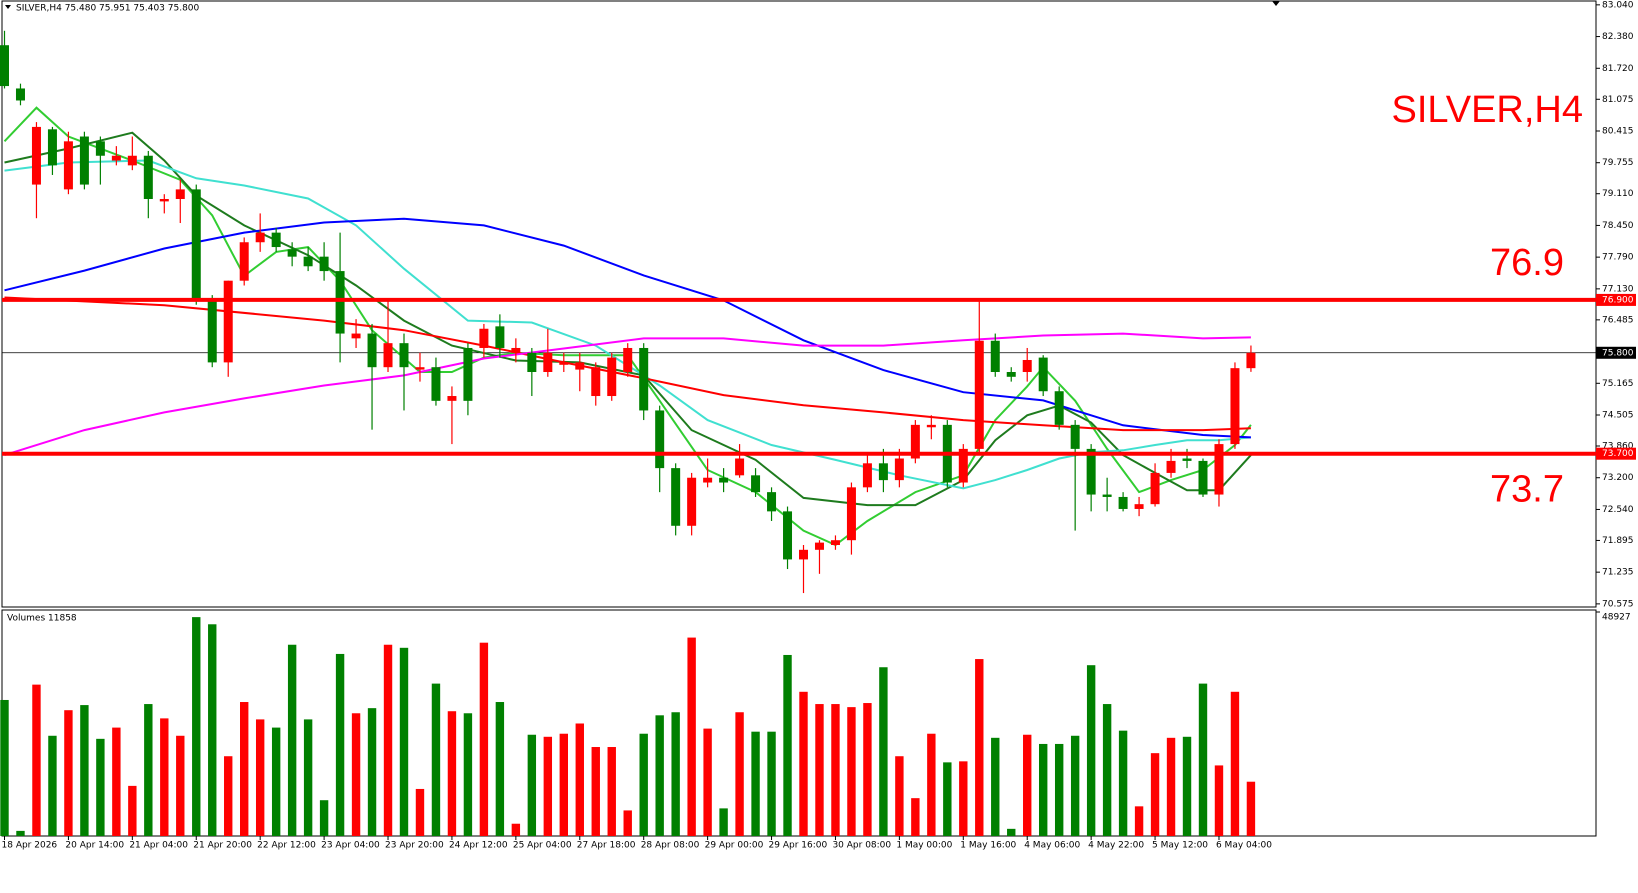  I want to click on price-badge-label: 75.800, so click(1618, 353).